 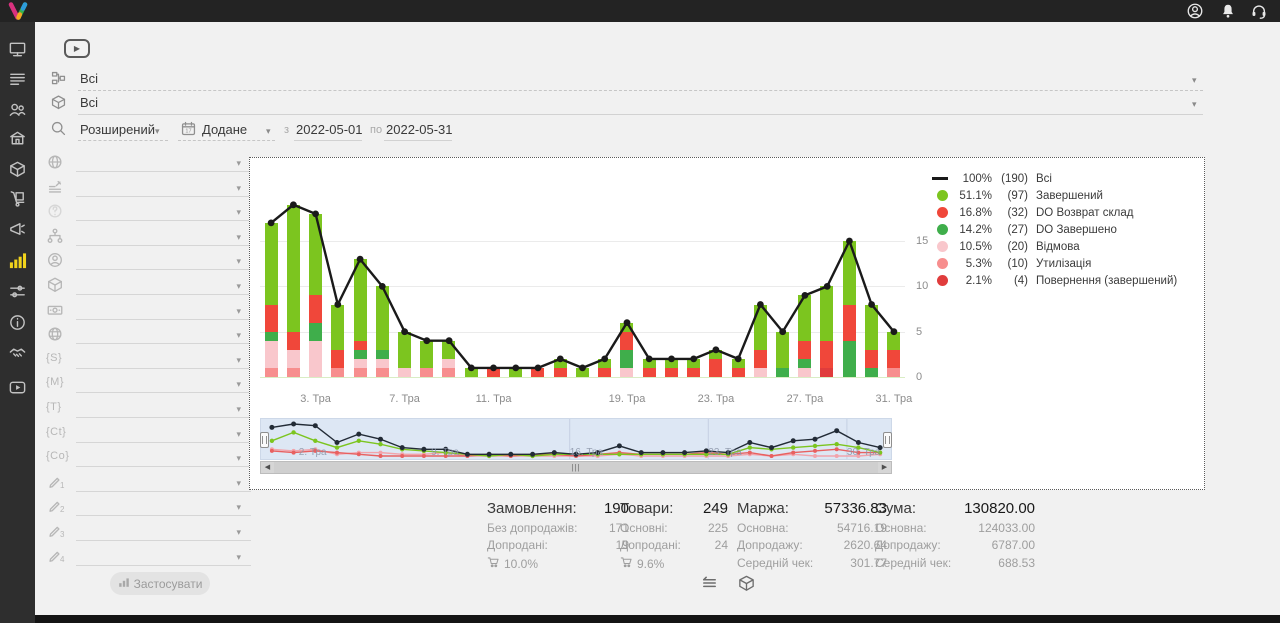 I want to click on category-select: Всі, so click(x=89, y=78).